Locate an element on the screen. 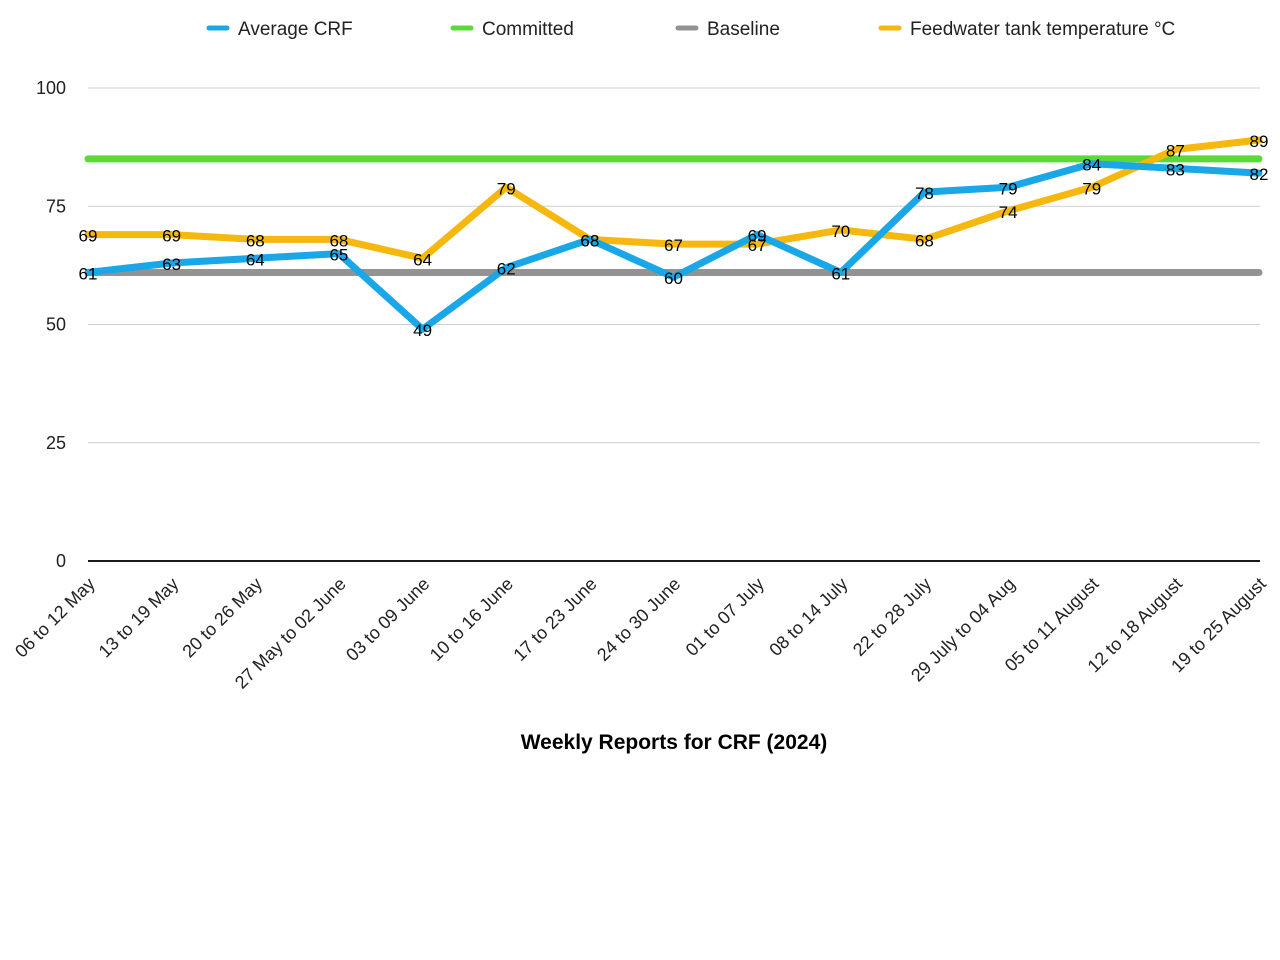 The image size is (1280, 960). series-line-feedwater-tank-temperature-c is located at coordinates (673, 199).